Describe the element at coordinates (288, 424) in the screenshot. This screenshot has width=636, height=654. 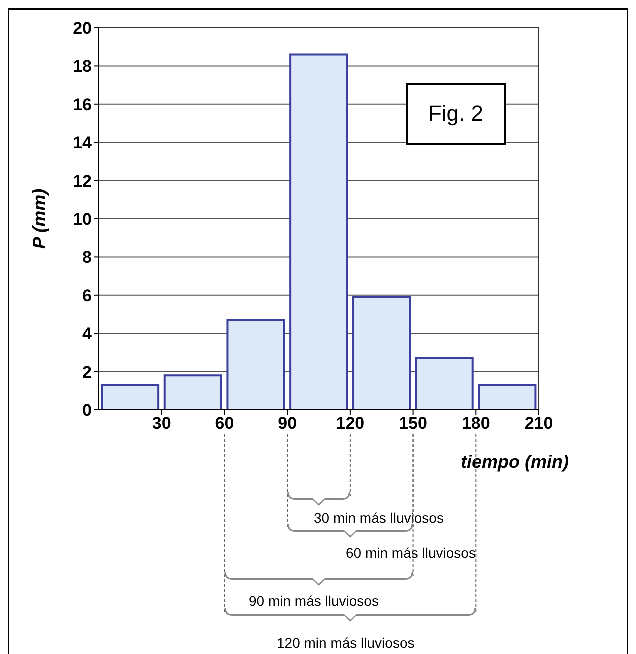
I see `x-tick-label: 90` at that location.